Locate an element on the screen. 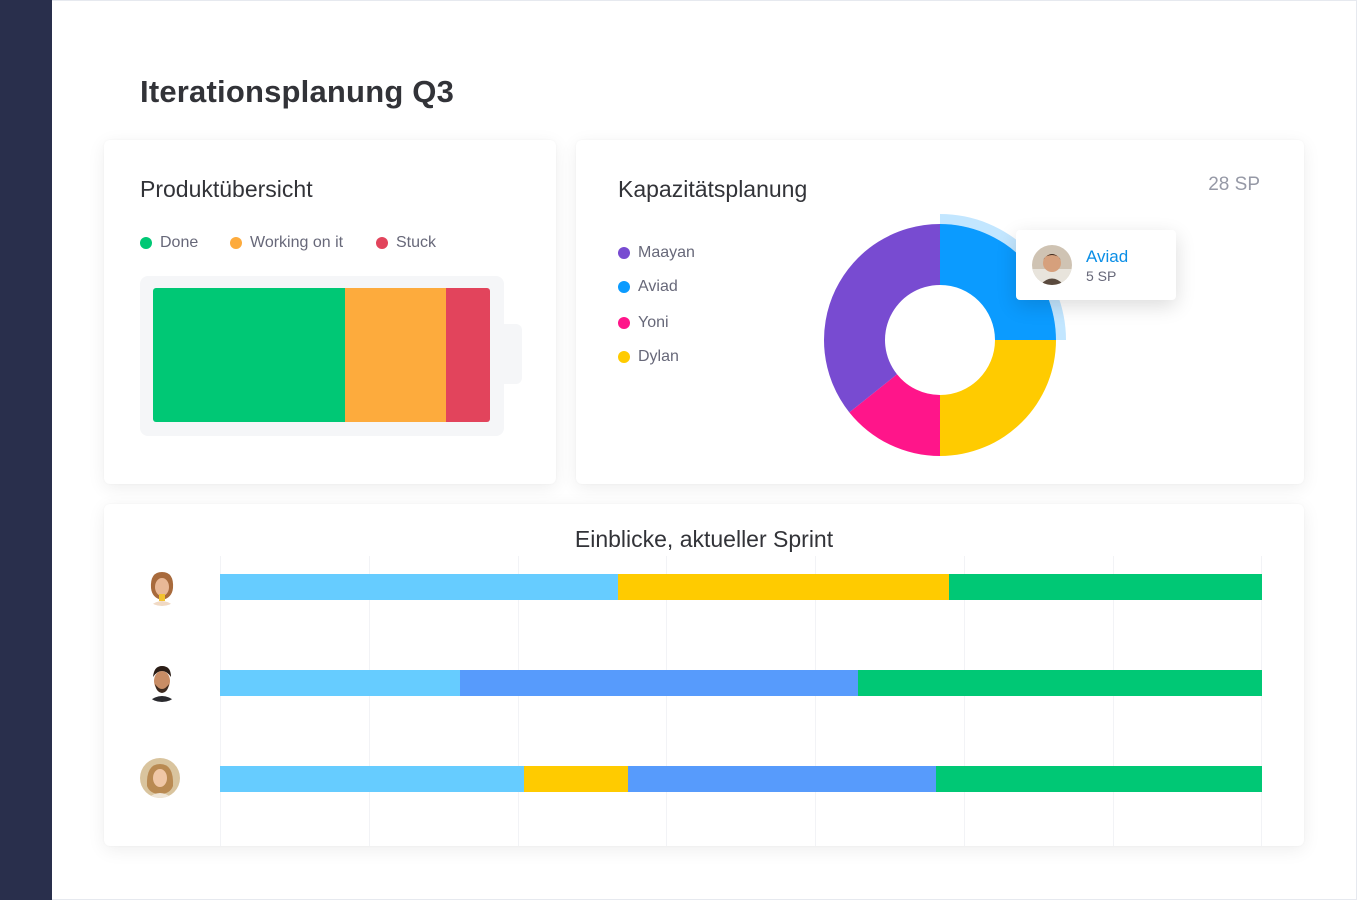 Image resolution: width=1358 pixels, height=900 pixels. stuck-dot-icon is located at coordinates (382, 243).